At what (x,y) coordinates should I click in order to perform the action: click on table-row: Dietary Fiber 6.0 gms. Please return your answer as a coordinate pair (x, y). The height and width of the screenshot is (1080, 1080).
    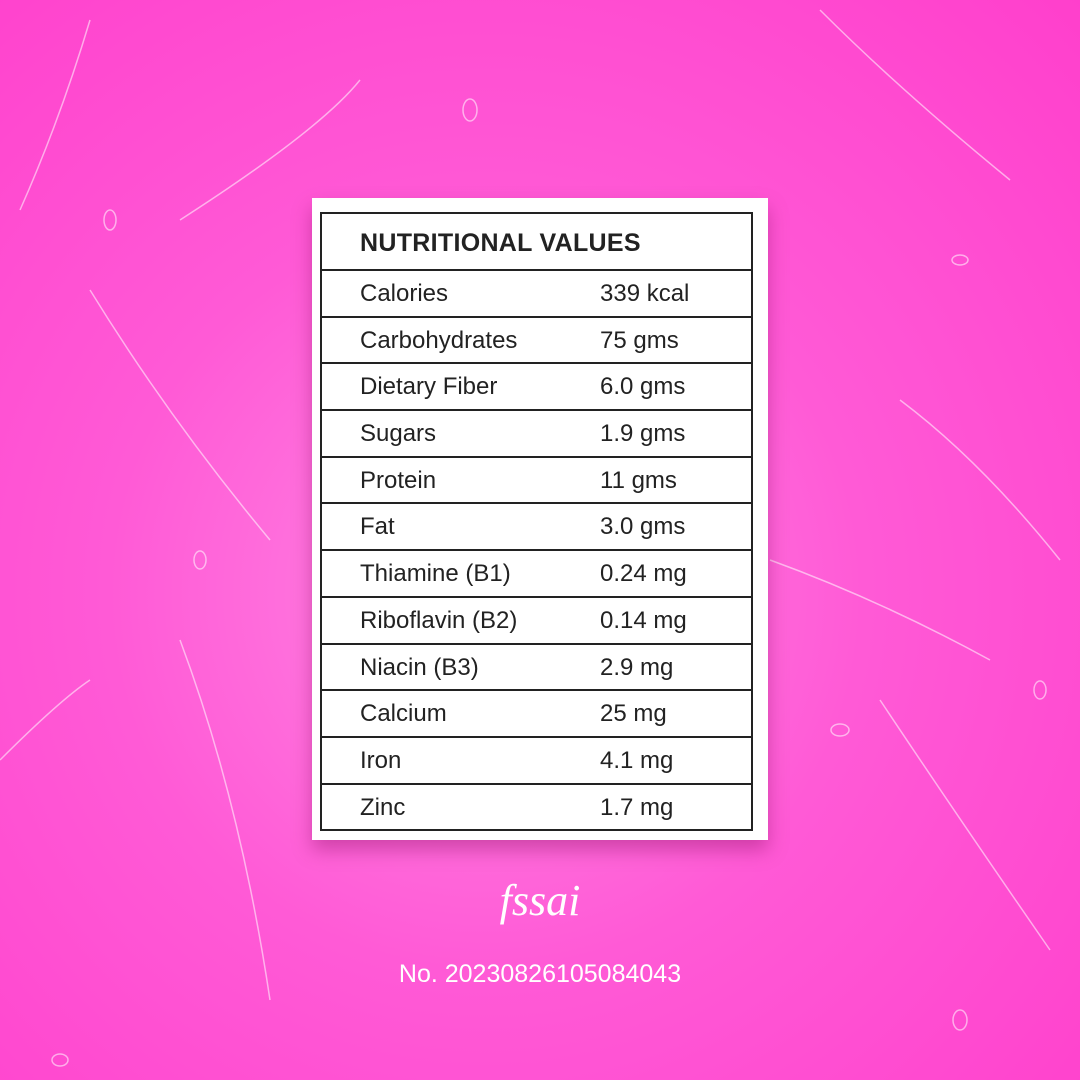
    Looking at the image, I should click on (536, 388).